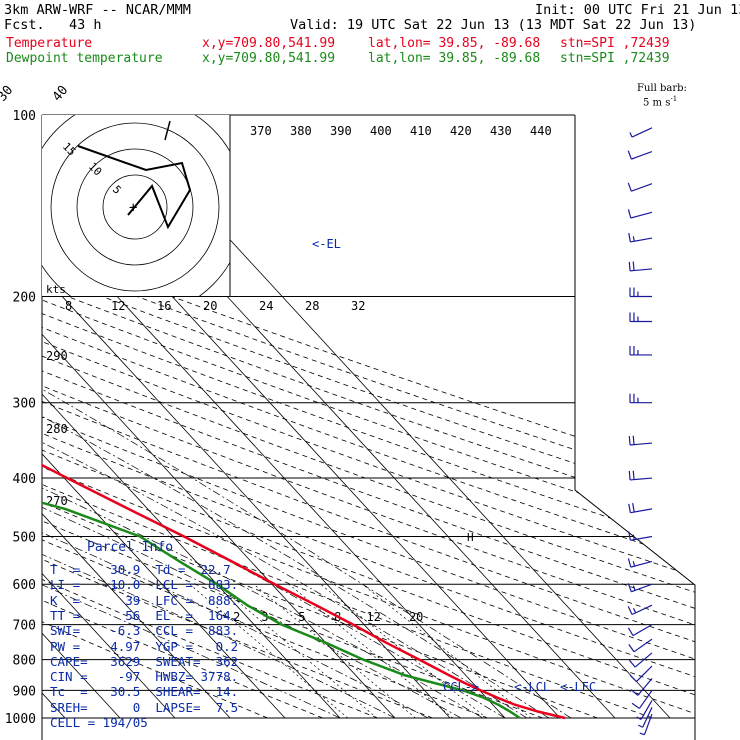  I want to click on parcel-info-row: TT = 56 EL = 164., so click(144, 615).